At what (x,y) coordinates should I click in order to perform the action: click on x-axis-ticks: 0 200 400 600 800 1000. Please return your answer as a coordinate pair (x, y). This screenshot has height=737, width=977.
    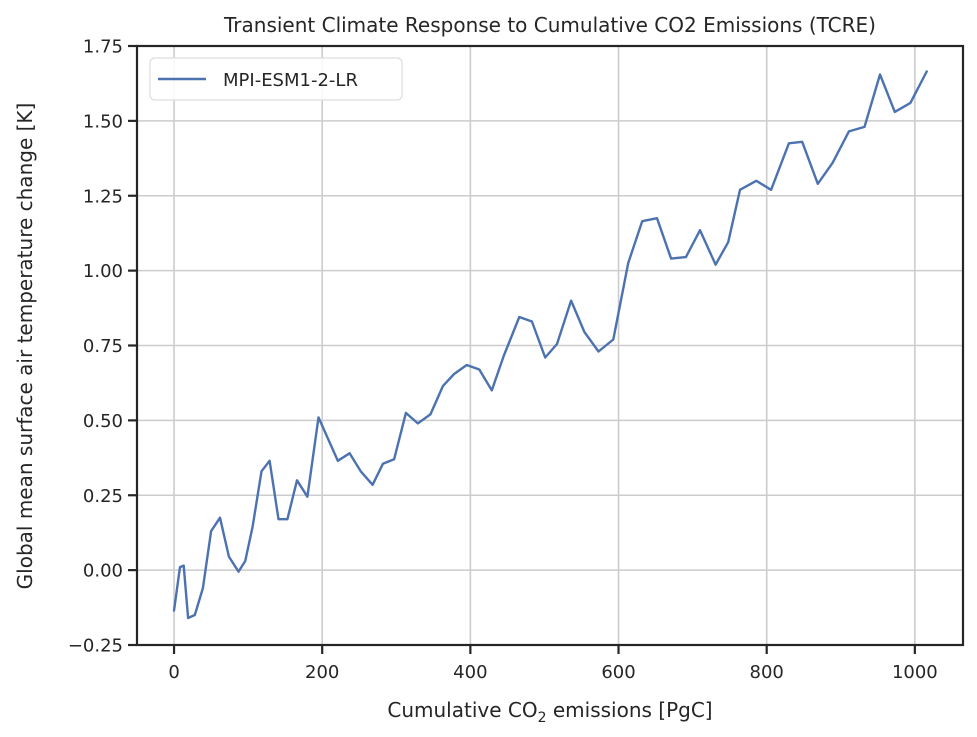
    Looking at the image, I should click on (553, 664).